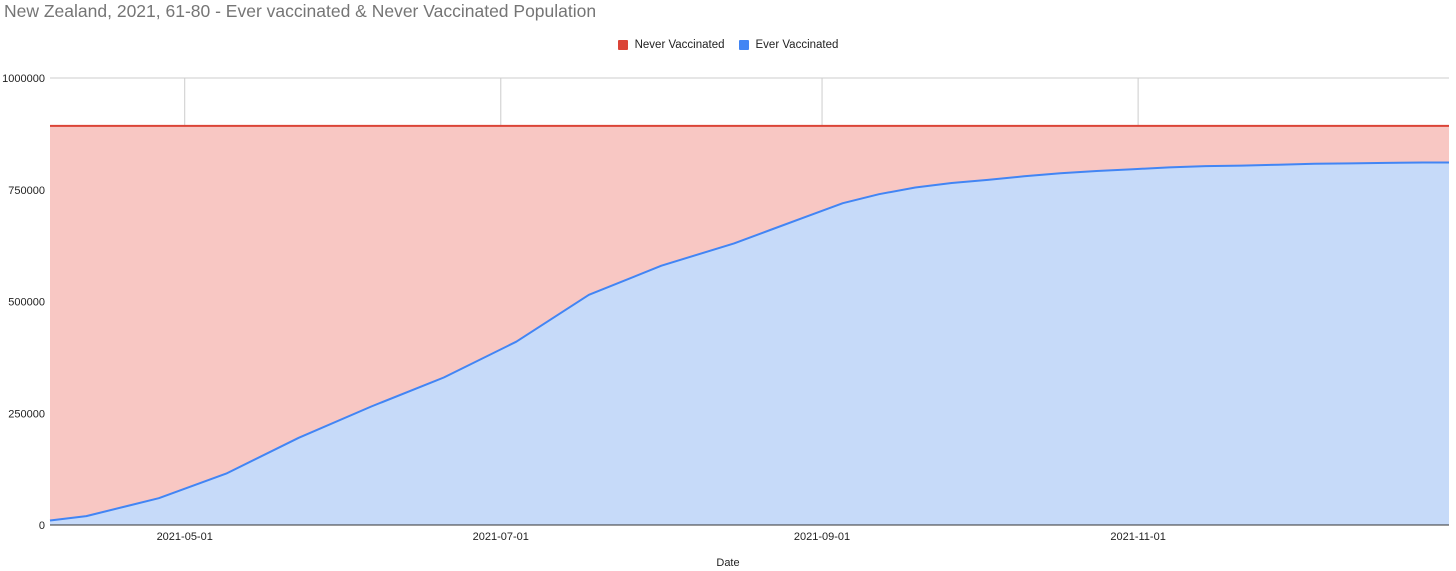 The height and width of the screenshot is (571, 1456). Describe the element at coordinates (661, 537) in the screenshot. I see `x-axis-ticks: 2021-05-01 2021-07-01 2021-09-01 2021-11-01` at that location.